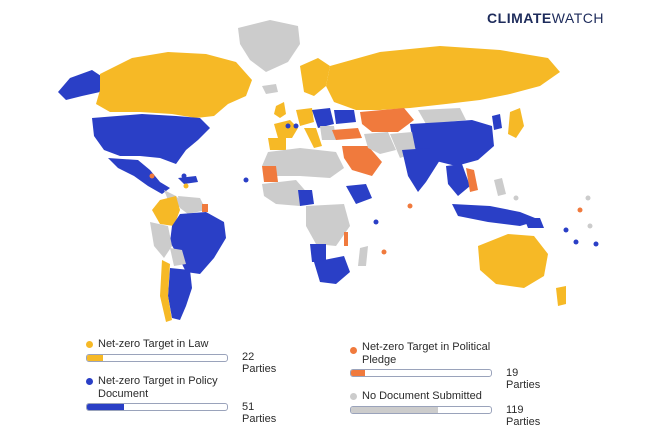 The height and width of the screenshot is (441, 650). Describe the element at coordinates (359, 194) in the screenshot. I see `country-ethiopia-somalia` at that location.